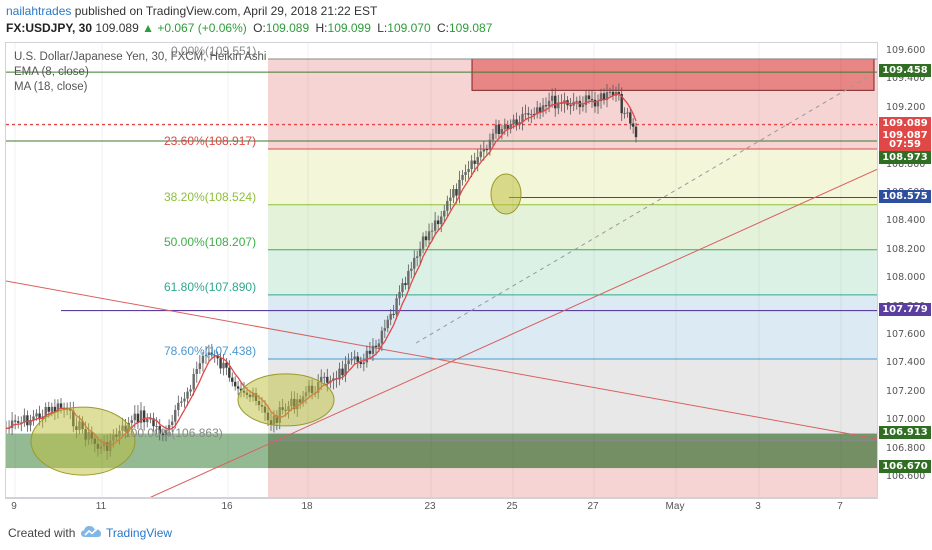  I want to click on time-tick: 27, so click(593, 506).